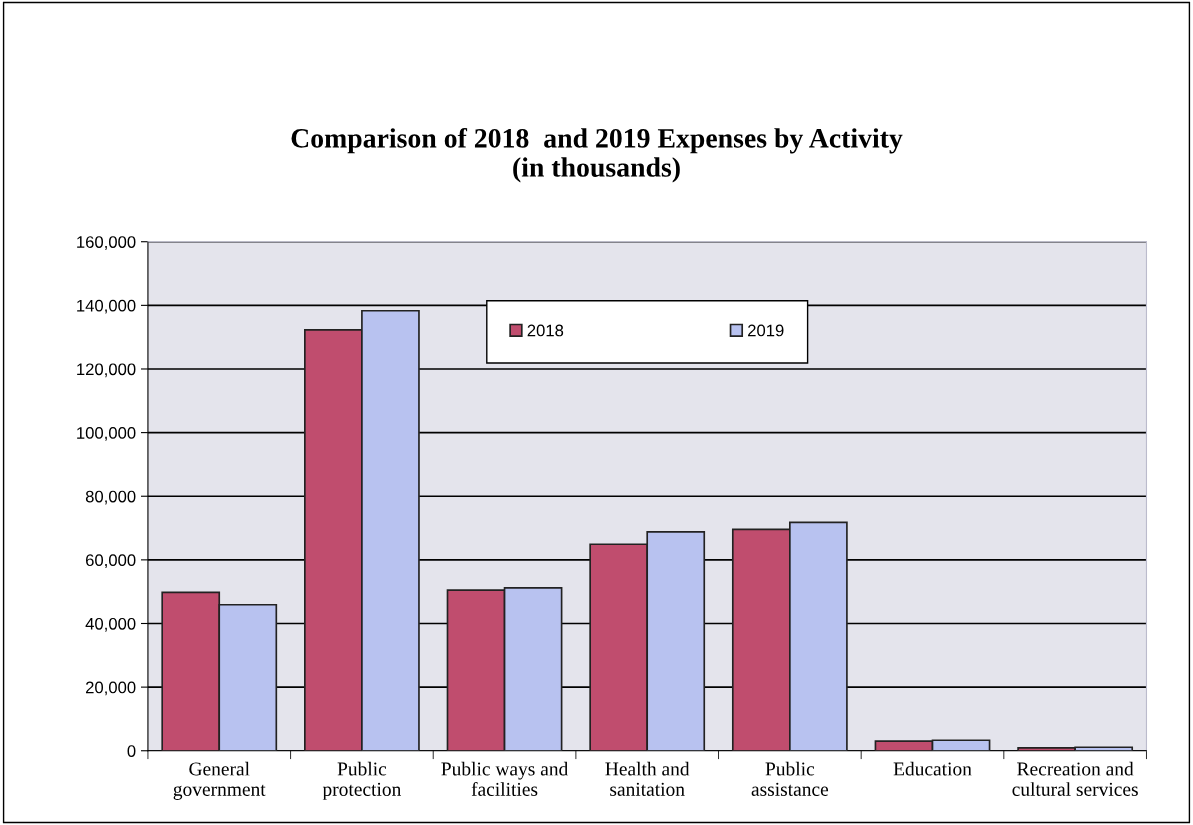 This screenshot has width=1193, height=825. I want to click on x-tick-label: Recreation and cultural services, so click(1075, 778).